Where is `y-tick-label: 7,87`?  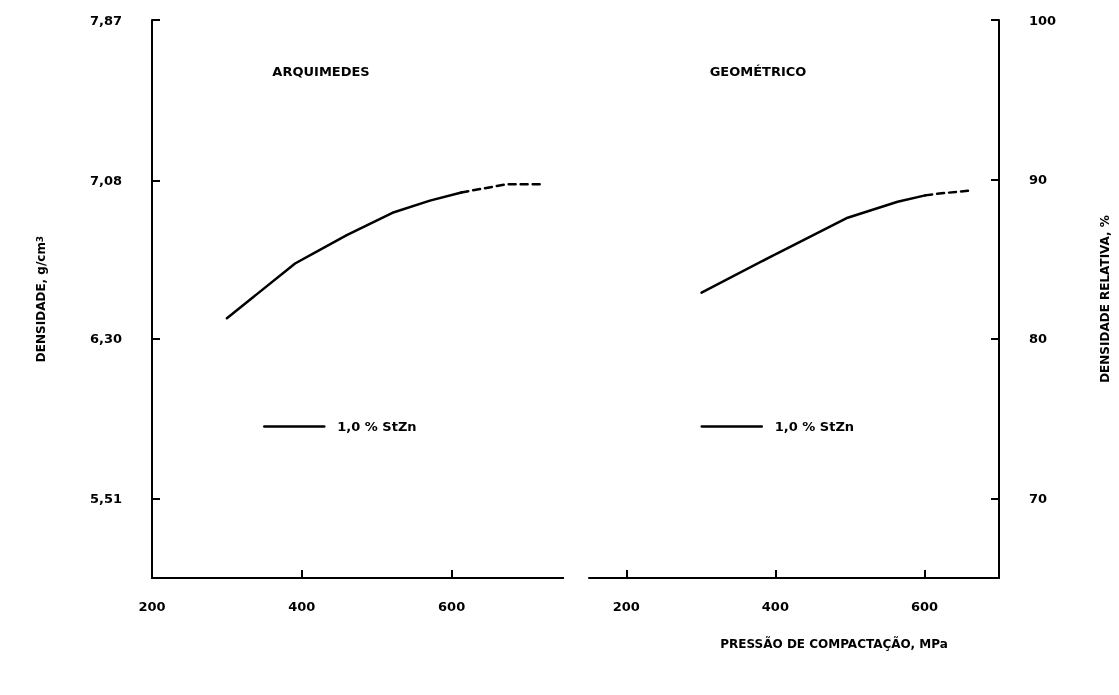
y-tick-label: 7,87 is located at coordinates (105, 20).